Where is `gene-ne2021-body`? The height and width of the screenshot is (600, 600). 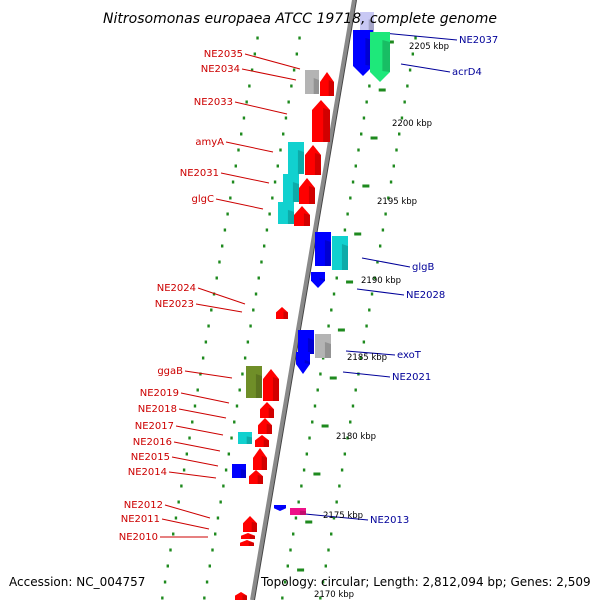 gene-ne2021-body is located at coordinates (303, 363).